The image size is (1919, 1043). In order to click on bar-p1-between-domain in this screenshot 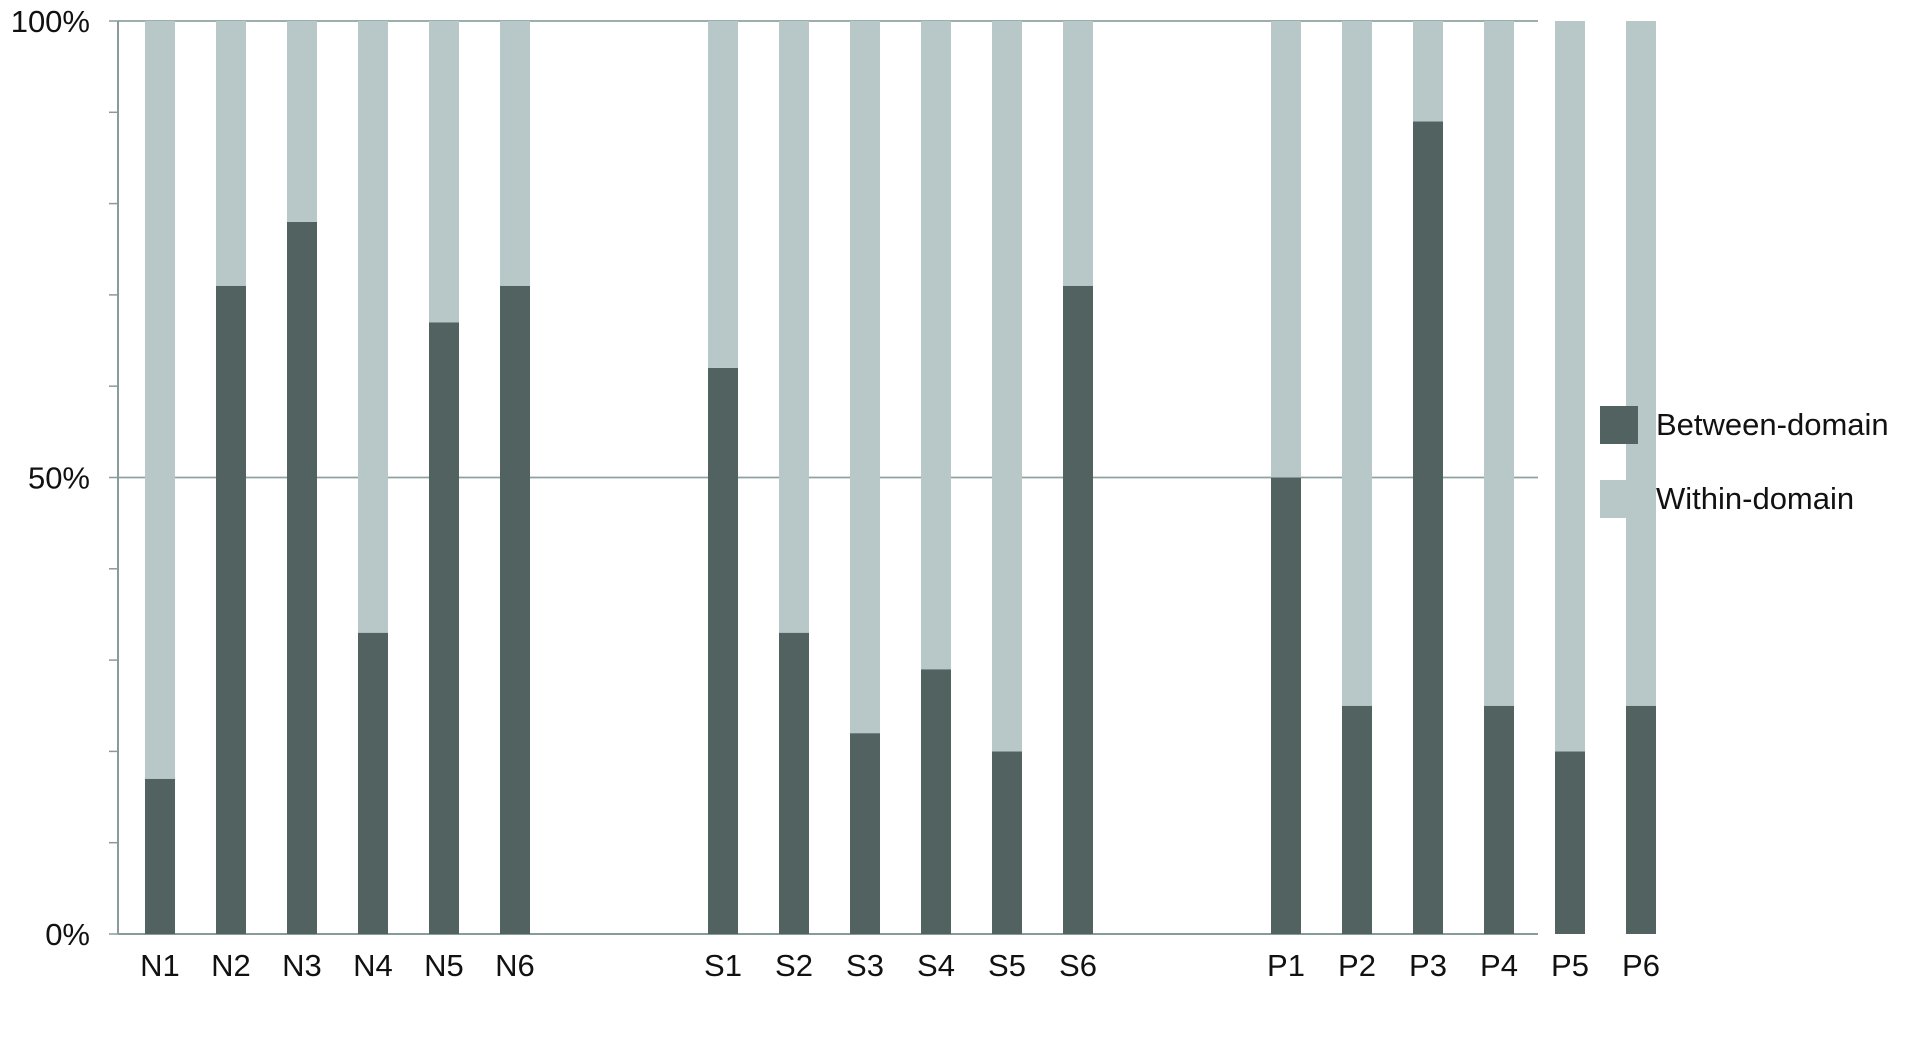, I will do `click(1286, 705)`.